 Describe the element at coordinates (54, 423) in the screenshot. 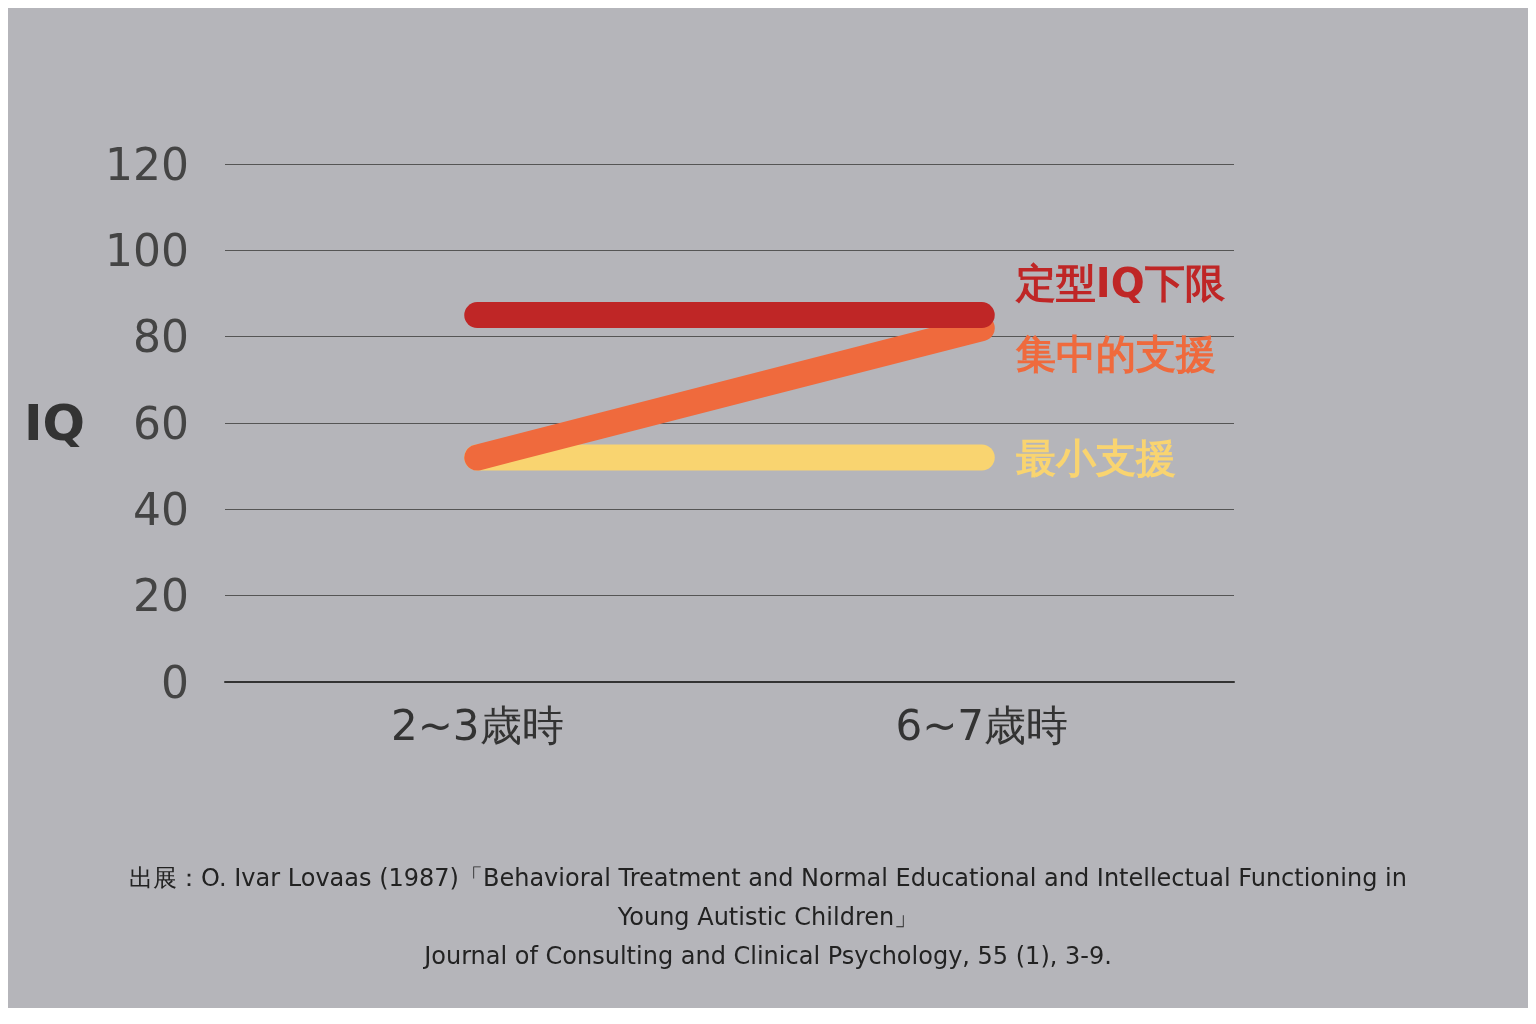

I see `y-axis-title: IQ` at that location.